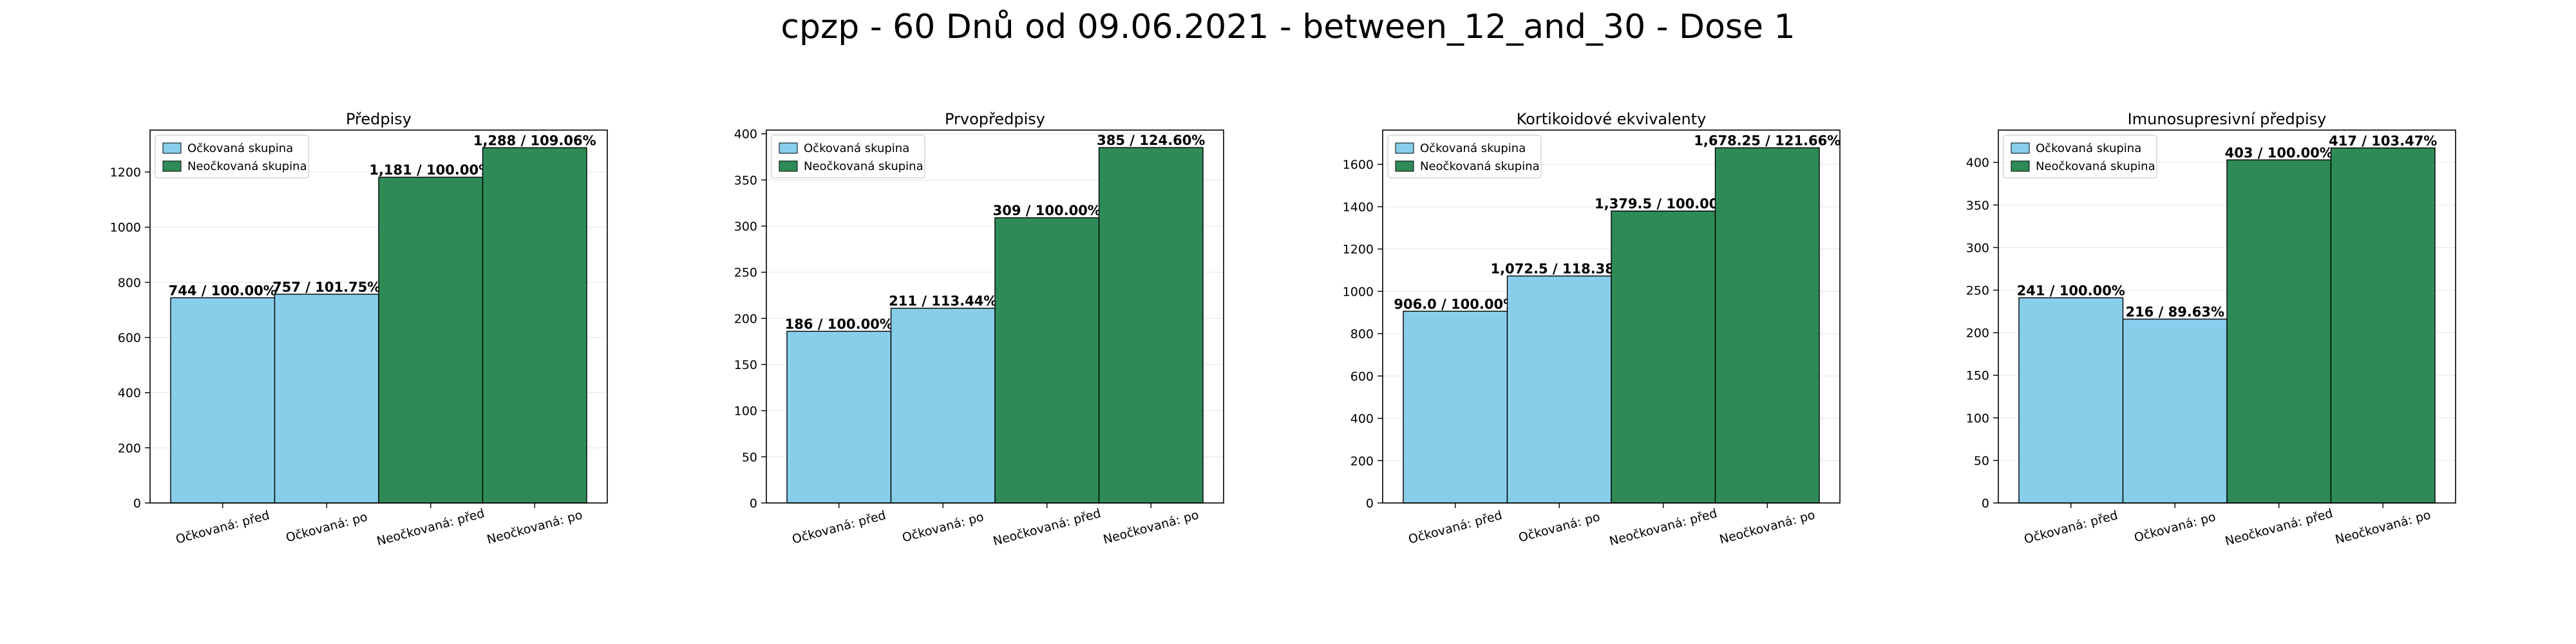  Describe the element at coordinates (839, 324) in the screenshot. I see `bar-value-label: 186 / 100.00%` at that location.